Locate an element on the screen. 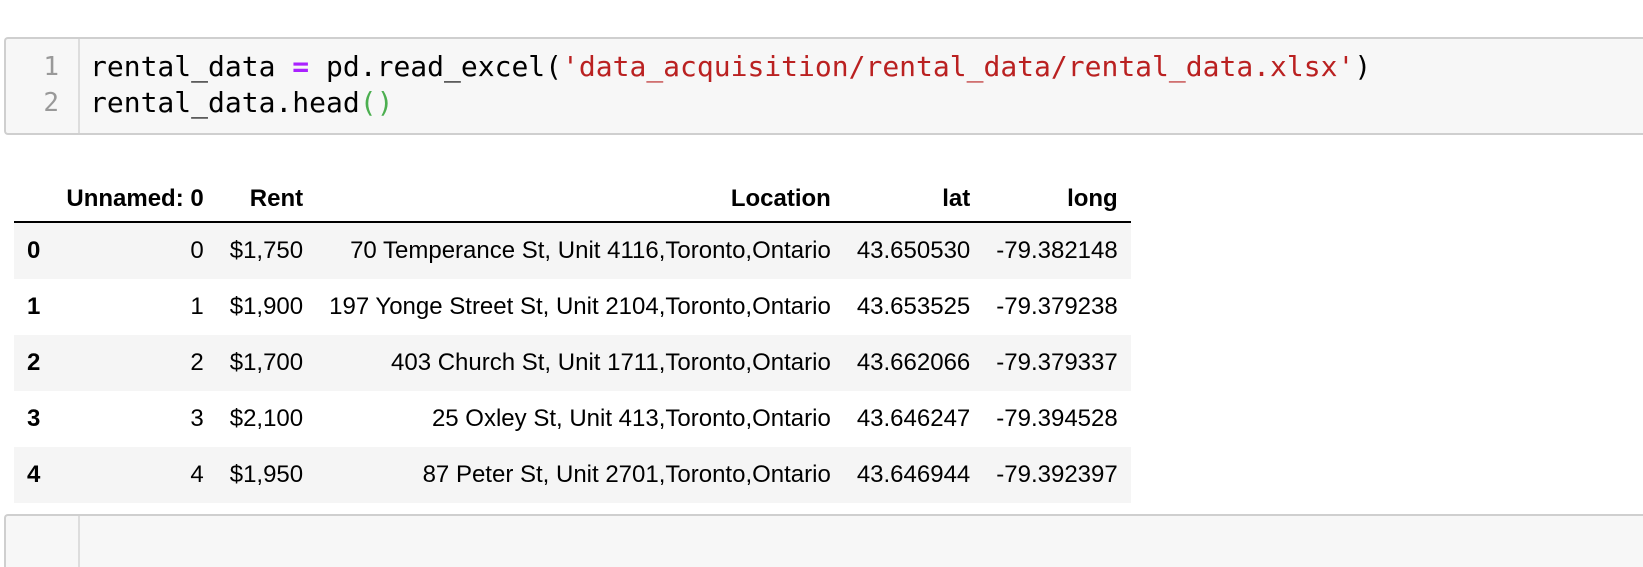  table-cell: -79.379337 is located at coordinates (1057, 362).